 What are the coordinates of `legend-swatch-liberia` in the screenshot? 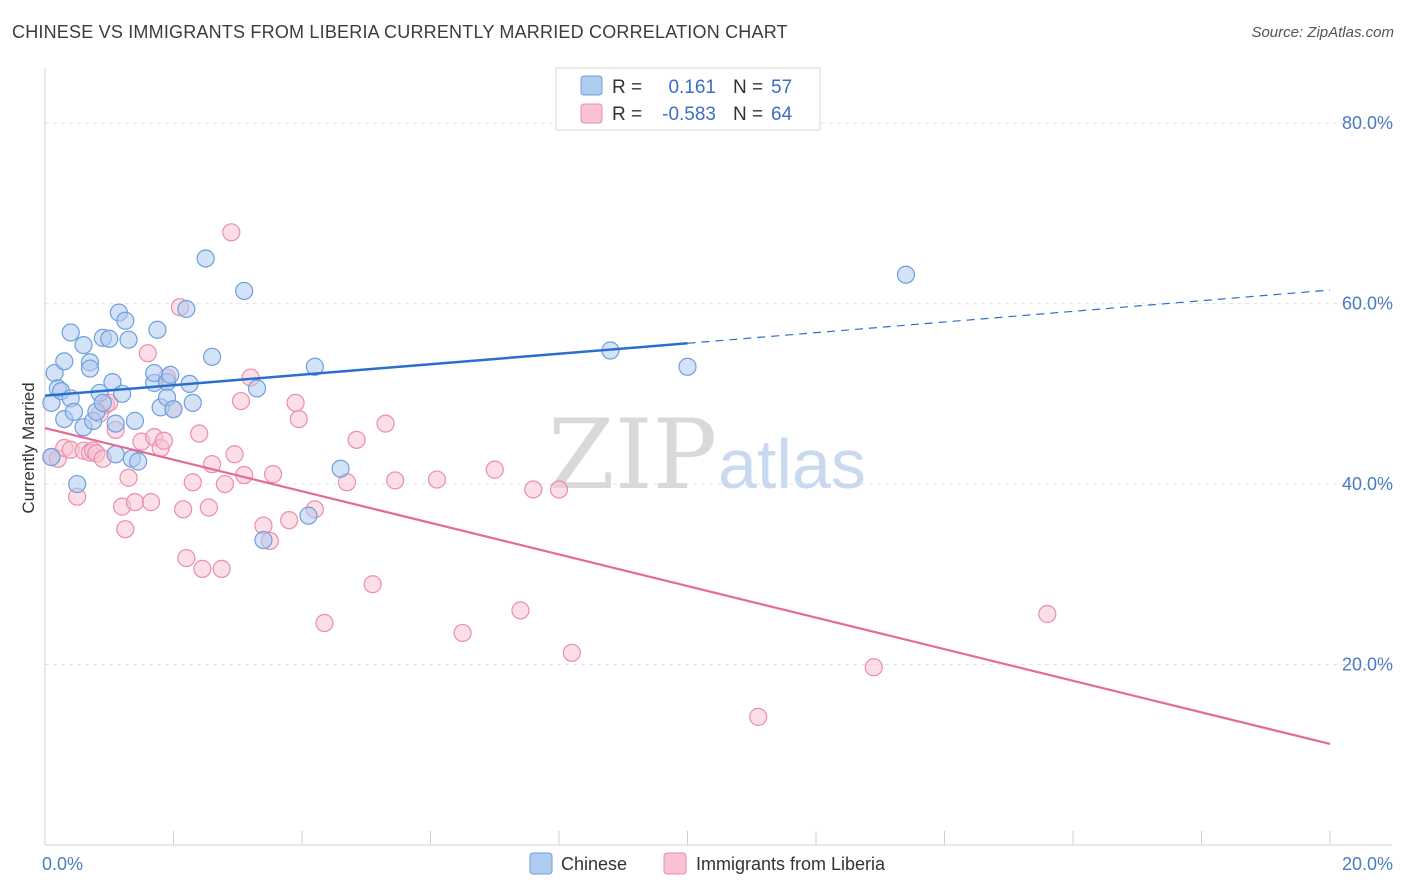 It's located at (591, 113).